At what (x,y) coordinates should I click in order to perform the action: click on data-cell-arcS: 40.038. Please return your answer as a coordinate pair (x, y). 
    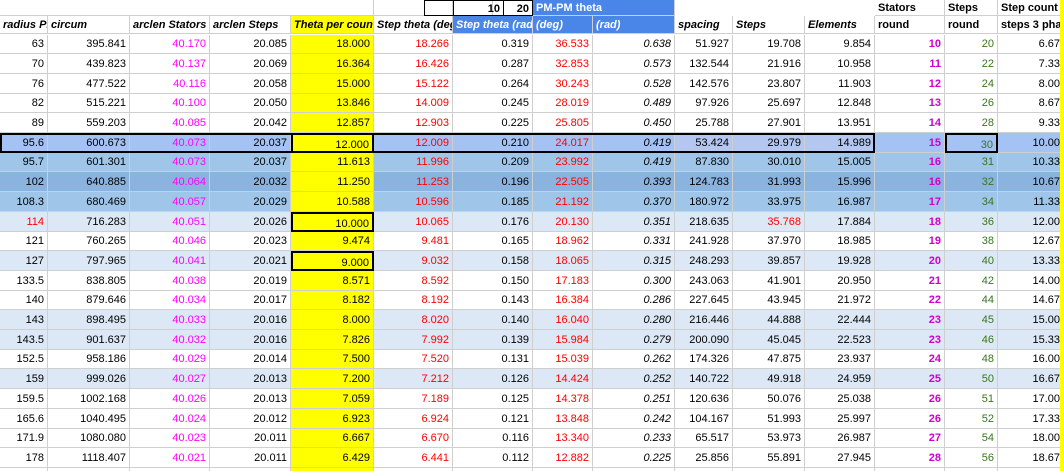
    Looking at the image, I should click on (170, 281).